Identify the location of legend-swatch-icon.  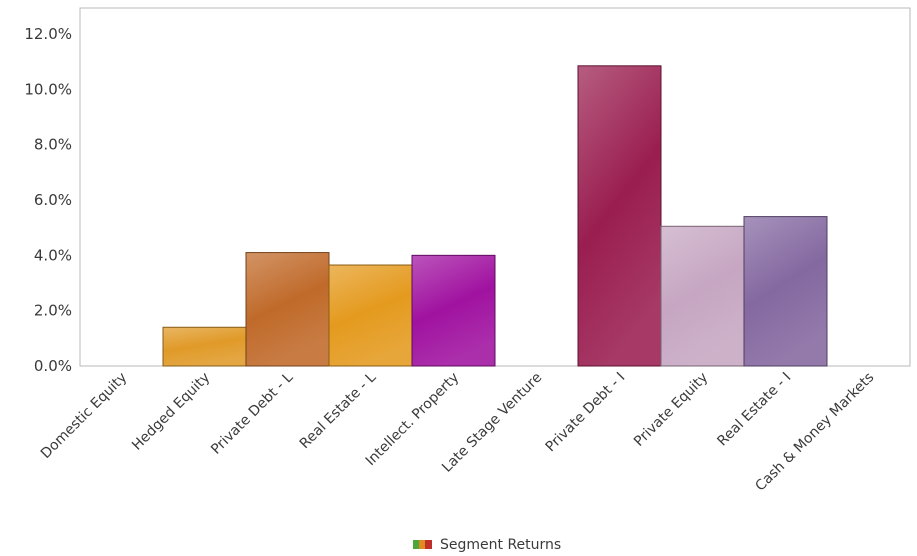
(422, 544).